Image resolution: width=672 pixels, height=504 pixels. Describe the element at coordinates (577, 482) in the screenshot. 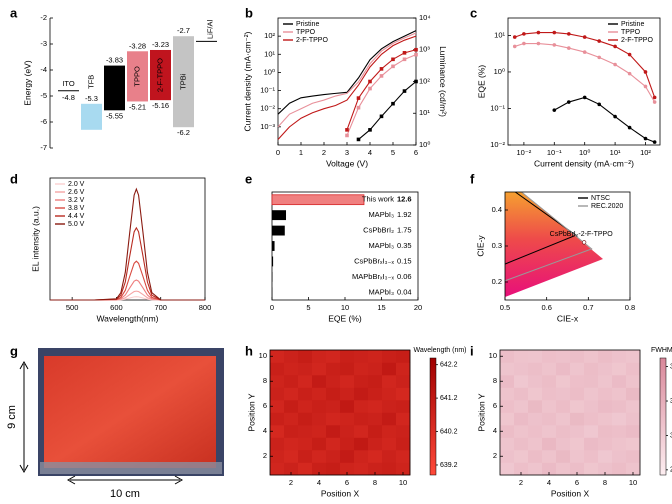

I see `x-tick-label: 6` at that location.